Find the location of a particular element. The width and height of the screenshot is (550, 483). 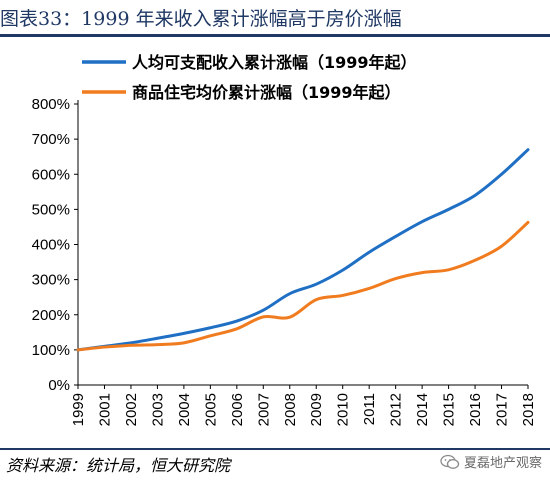

chart-title: 图表33：1999 年来收入累计涨幅高于房价涨幅 is located at coordinates (201, 19).